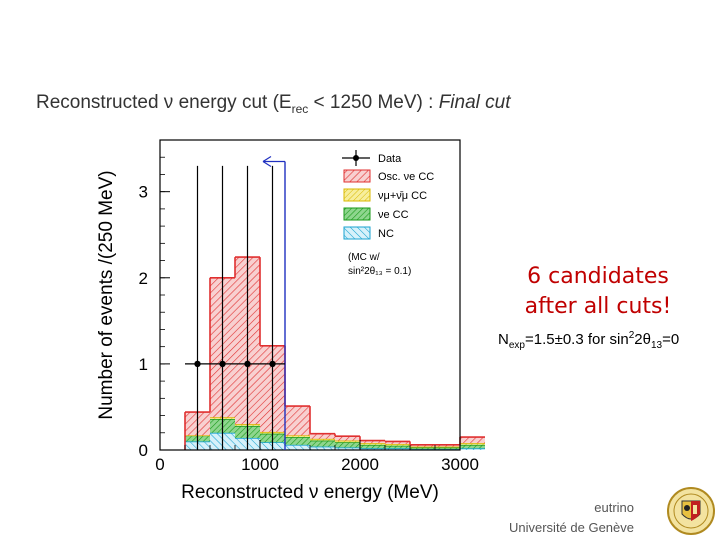  What do you see at coordinates (406, 177) in the screenshot?
I see `legend-label-0: Osc. νe CC` at bounding box center [406, 177].